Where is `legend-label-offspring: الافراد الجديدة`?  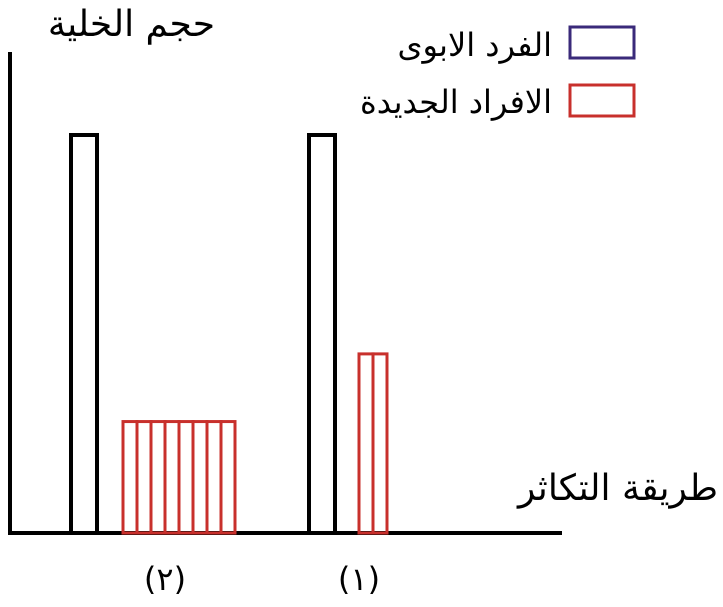
legend-label-offspring: الافراد الجديدة is located at coordinates (456, 102).